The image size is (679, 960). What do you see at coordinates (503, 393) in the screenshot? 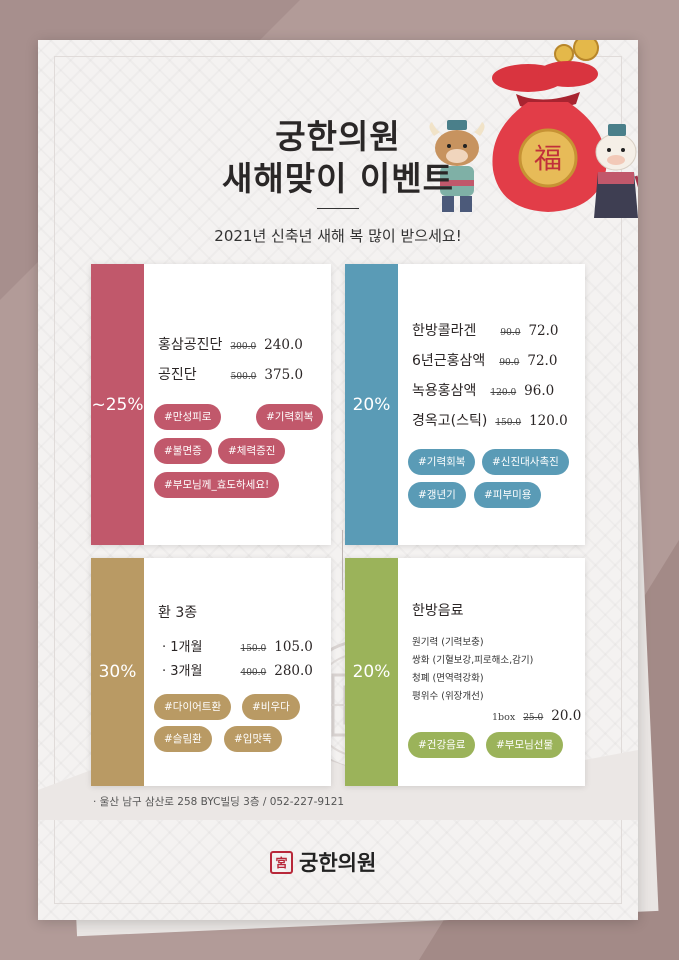
I see `original-price: 120.0` at bounding box center [503, 393].